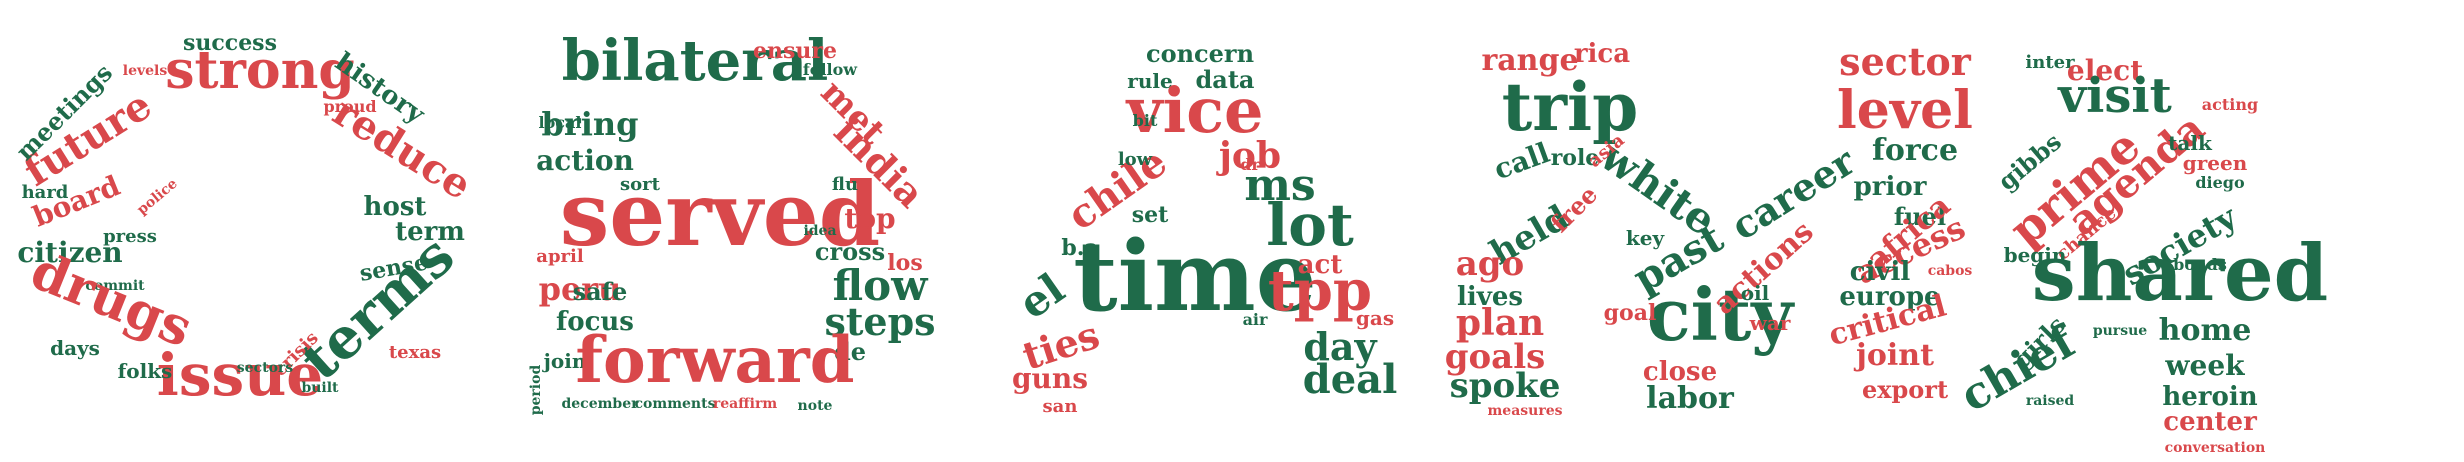 The height and width of the screenshot is (462, 2464). Describe the element at coordinates (830, 69) in the screenshot. I see `word-follow: follow` at that location.